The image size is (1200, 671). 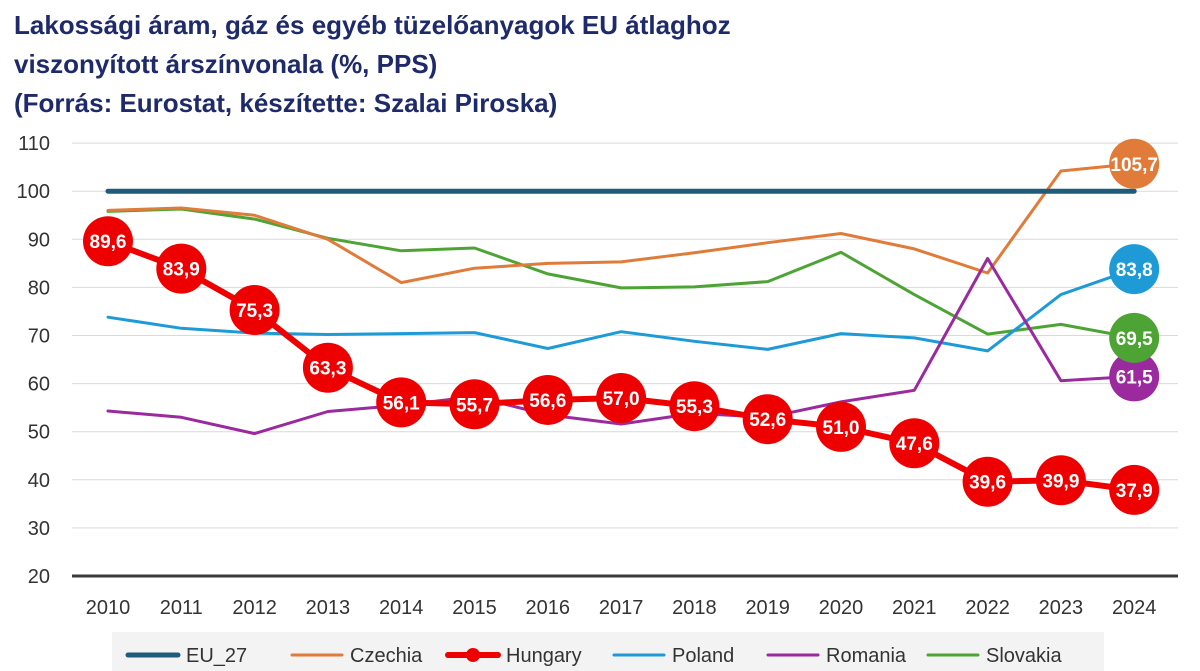 What do you see at coordinates (39, 337) in the screenshot?
I see `y-tick-label: 70` at bounding box center [39, 337].